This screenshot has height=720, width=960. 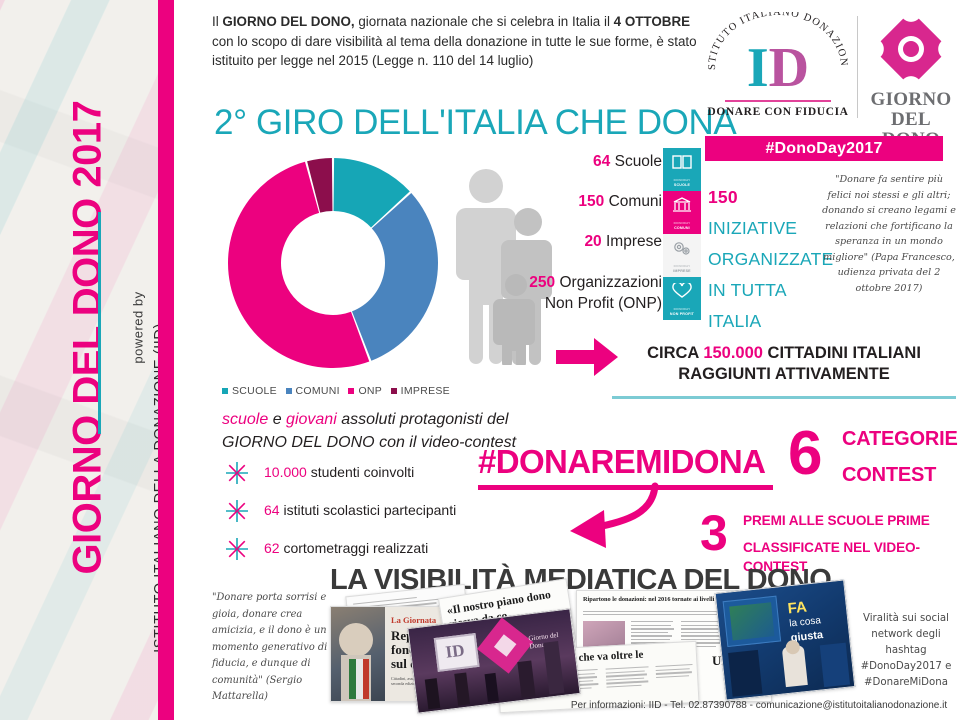 What do you see at coordinates (682, 207) in the screenshot?
I see `building-icon` at bounding box center [682, 207].